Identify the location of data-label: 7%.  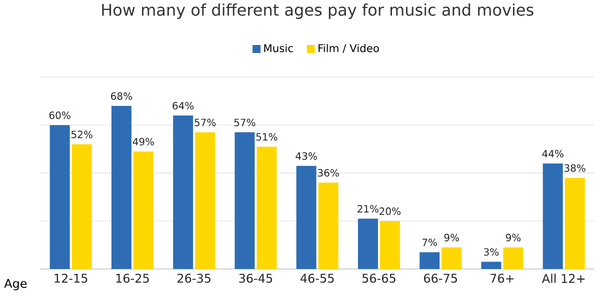
(429, 242).